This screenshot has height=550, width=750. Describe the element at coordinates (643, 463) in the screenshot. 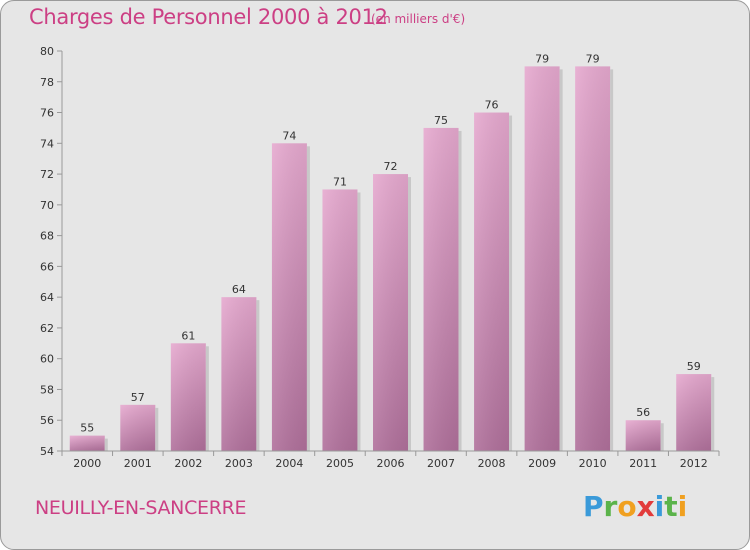

I see `x-tick-label: 2011` at that location.